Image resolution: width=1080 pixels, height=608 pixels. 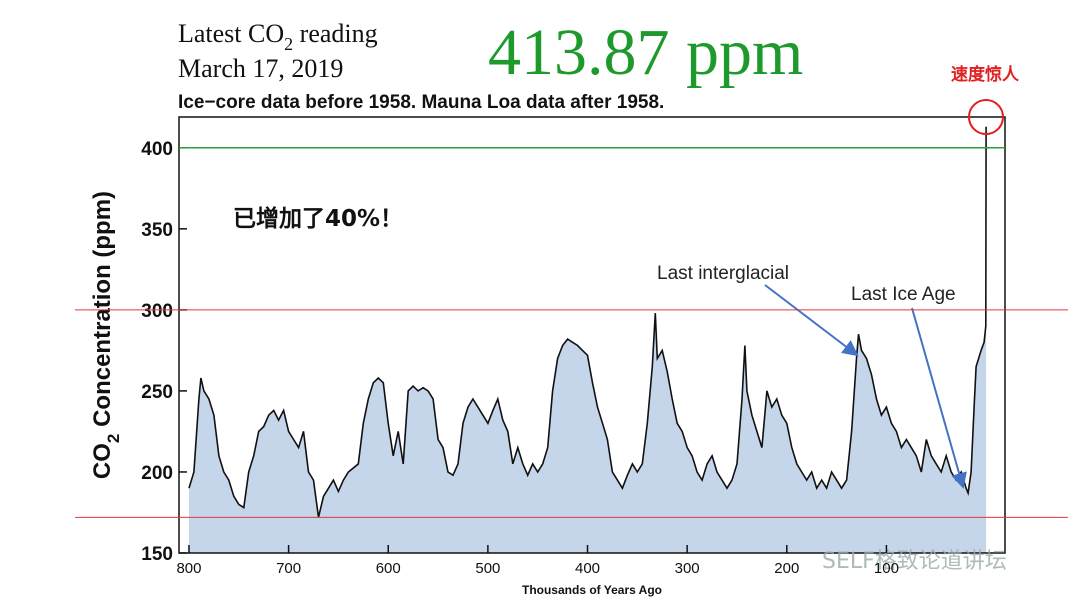 What do you see at coordinates (157, 554) in the screenshot?
I see `y-tick-label: 150` at bounding box center [157, 554].